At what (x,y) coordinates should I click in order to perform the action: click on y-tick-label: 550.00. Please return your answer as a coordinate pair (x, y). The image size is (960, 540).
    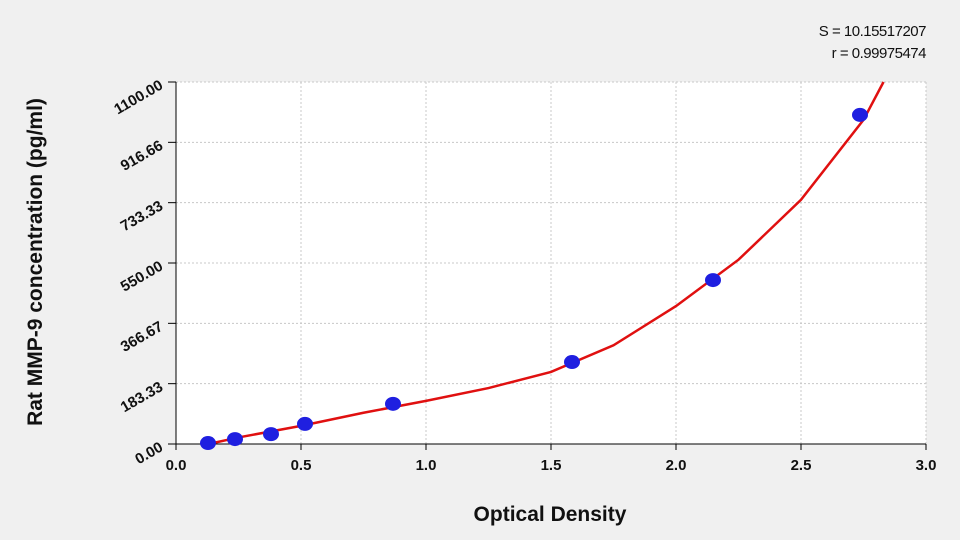
    Looking at the image, I should click on (142, 277).